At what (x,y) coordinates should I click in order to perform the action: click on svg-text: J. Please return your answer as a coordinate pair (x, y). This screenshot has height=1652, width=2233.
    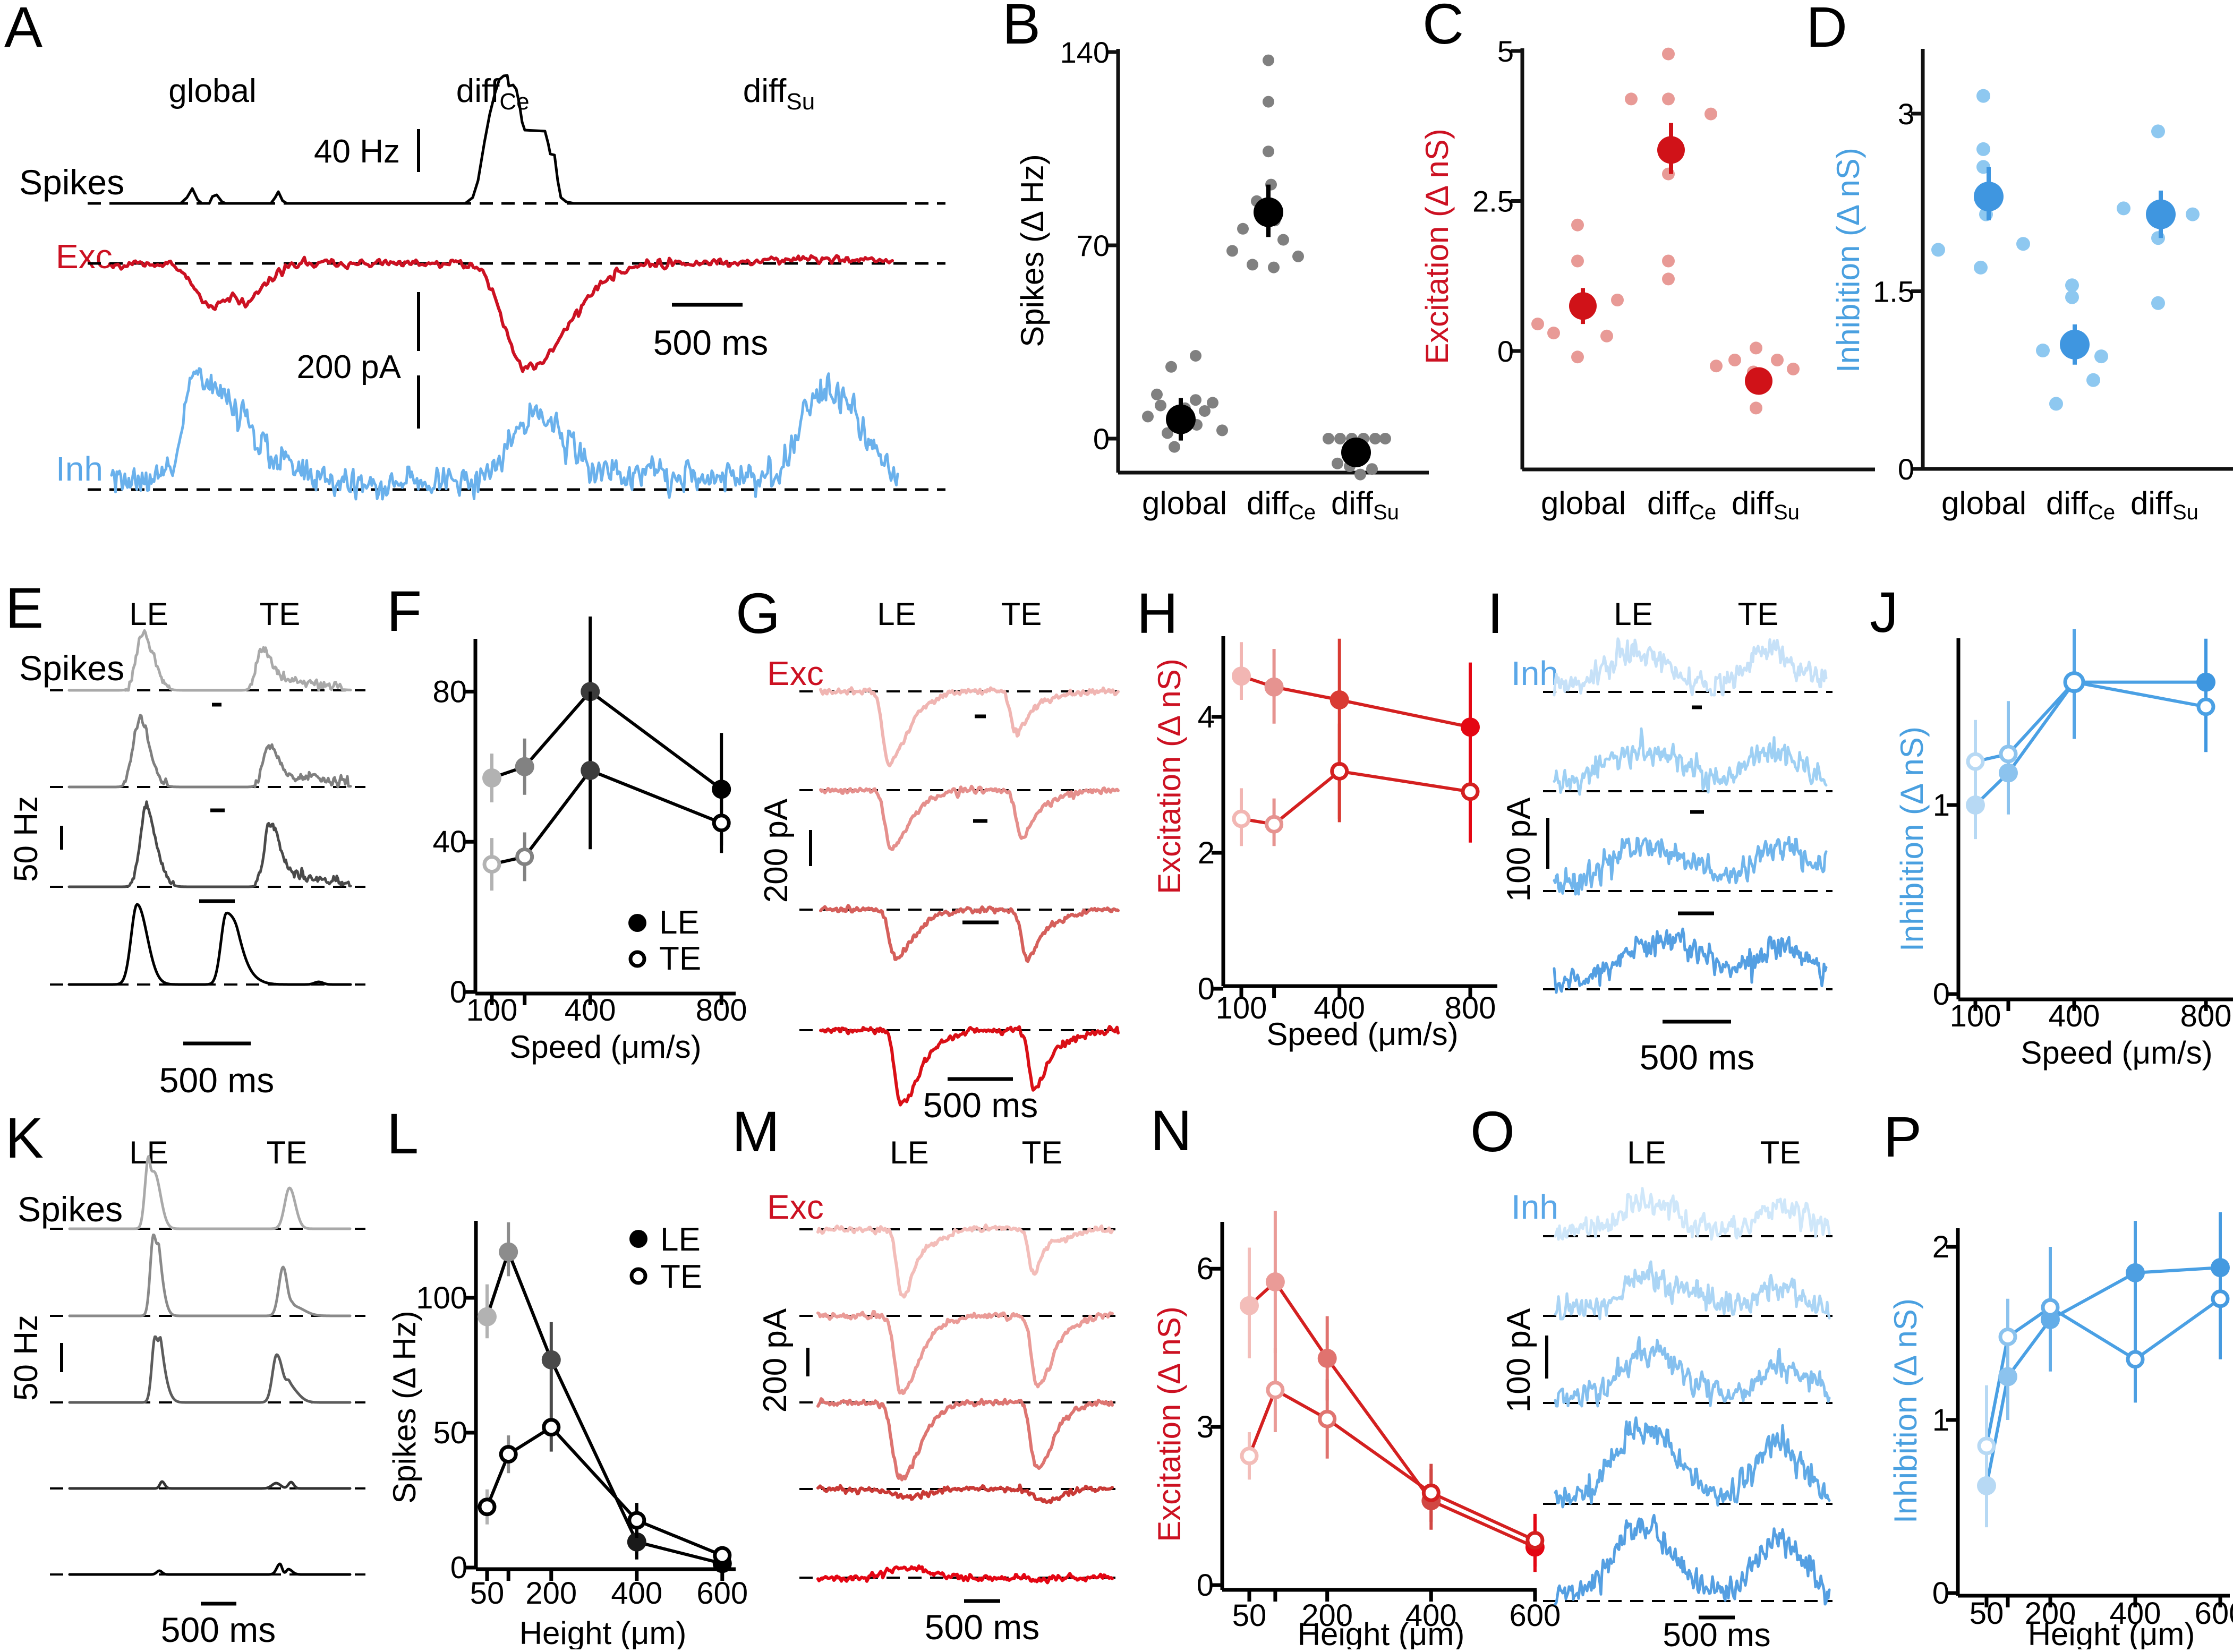
    Looking at the image, I should click on (1884, 612).